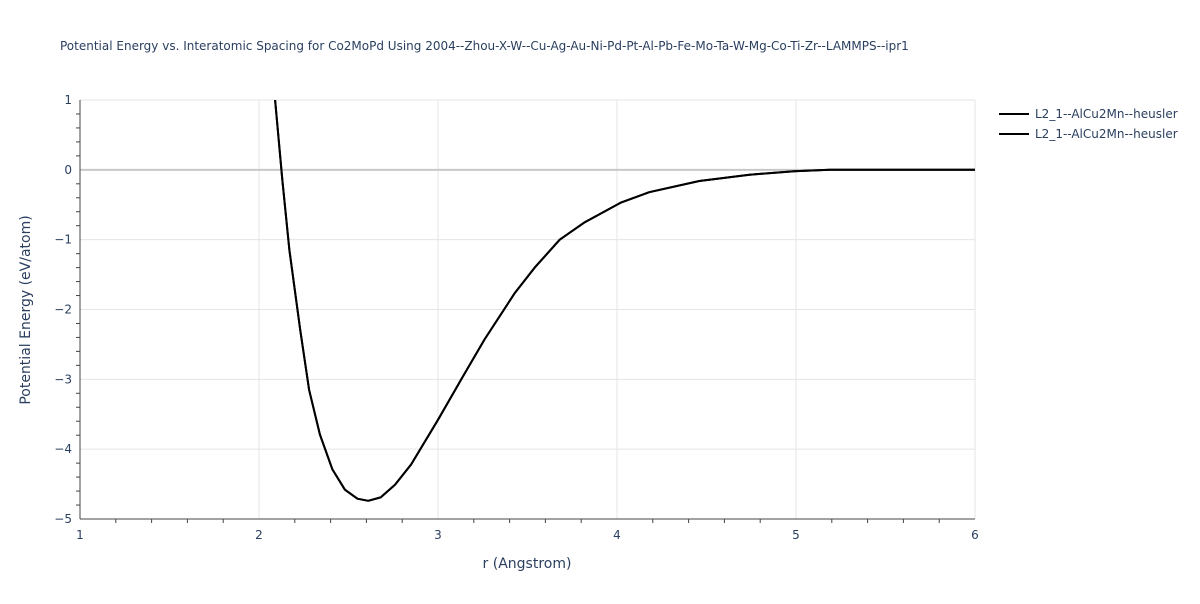 The height and width of the screenshot is (604, 1200). I want to click on y-tick-label: −1, so click(63, 240).